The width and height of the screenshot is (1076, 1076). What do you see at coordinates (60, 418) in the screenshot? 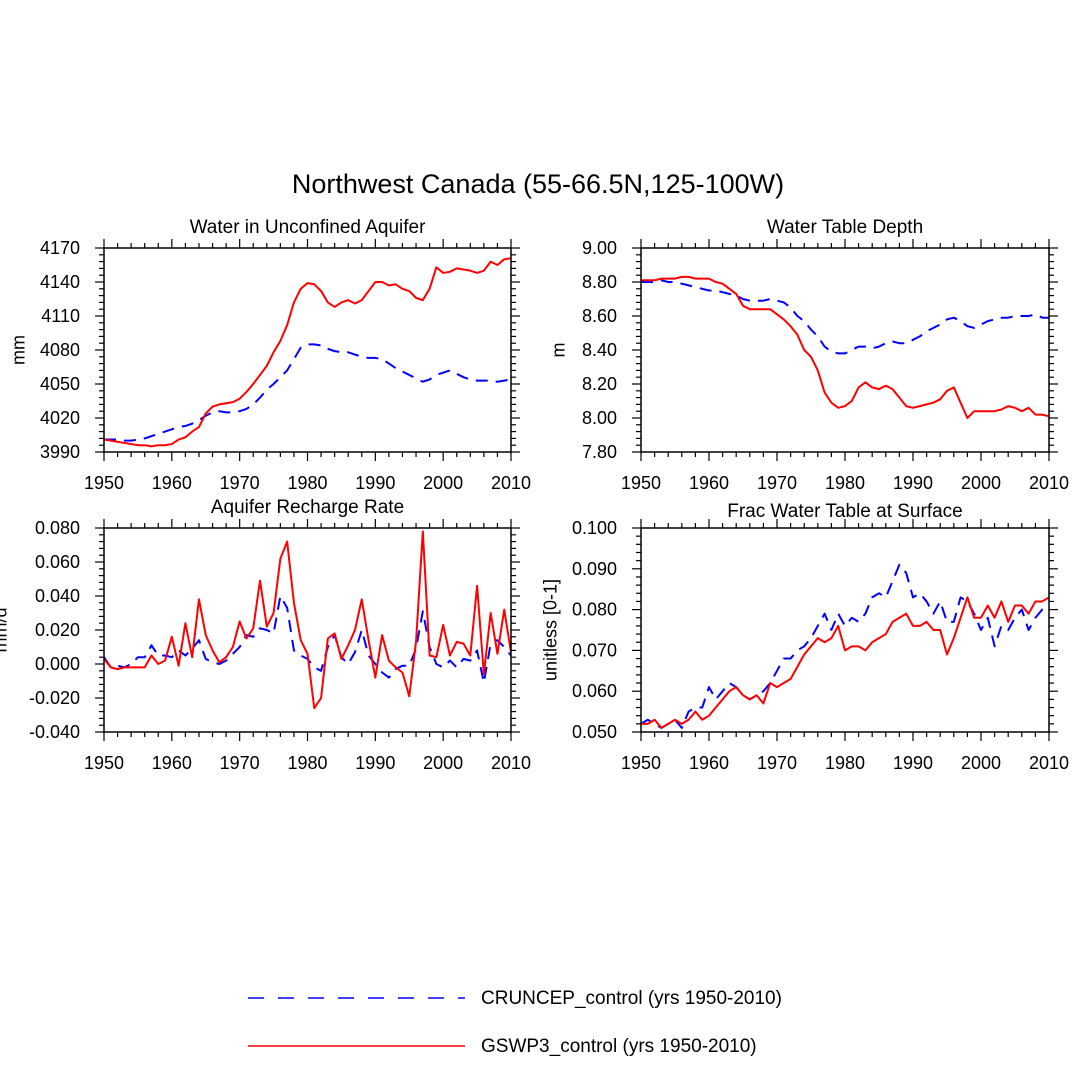
I see `y-tick-label: 4020` at bounding box center [60, 418].